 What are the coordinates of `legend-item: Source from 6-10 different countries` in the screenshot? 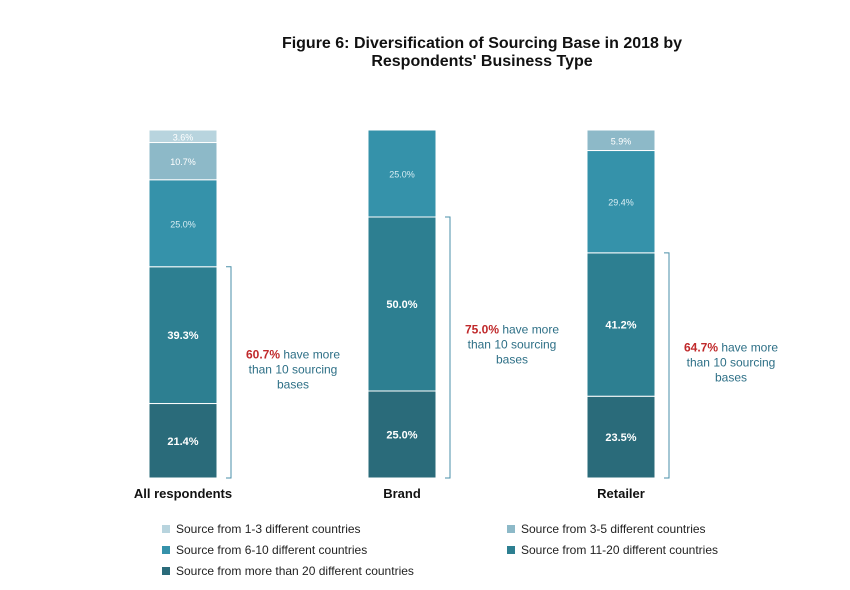 It's located at (264, 550).